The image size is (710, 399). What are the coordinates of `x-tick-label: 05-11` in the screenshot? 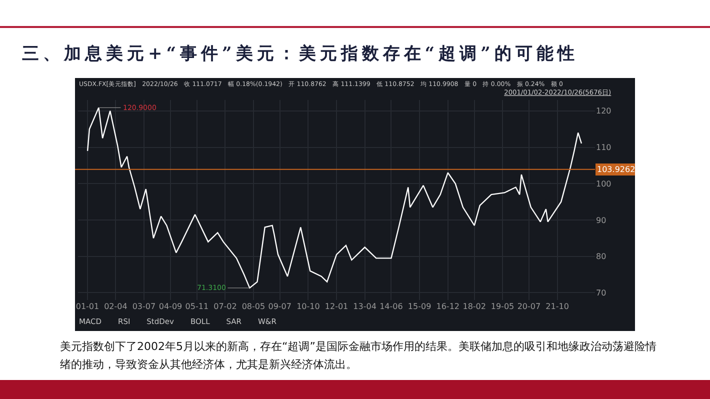 It's located at (197, 306).